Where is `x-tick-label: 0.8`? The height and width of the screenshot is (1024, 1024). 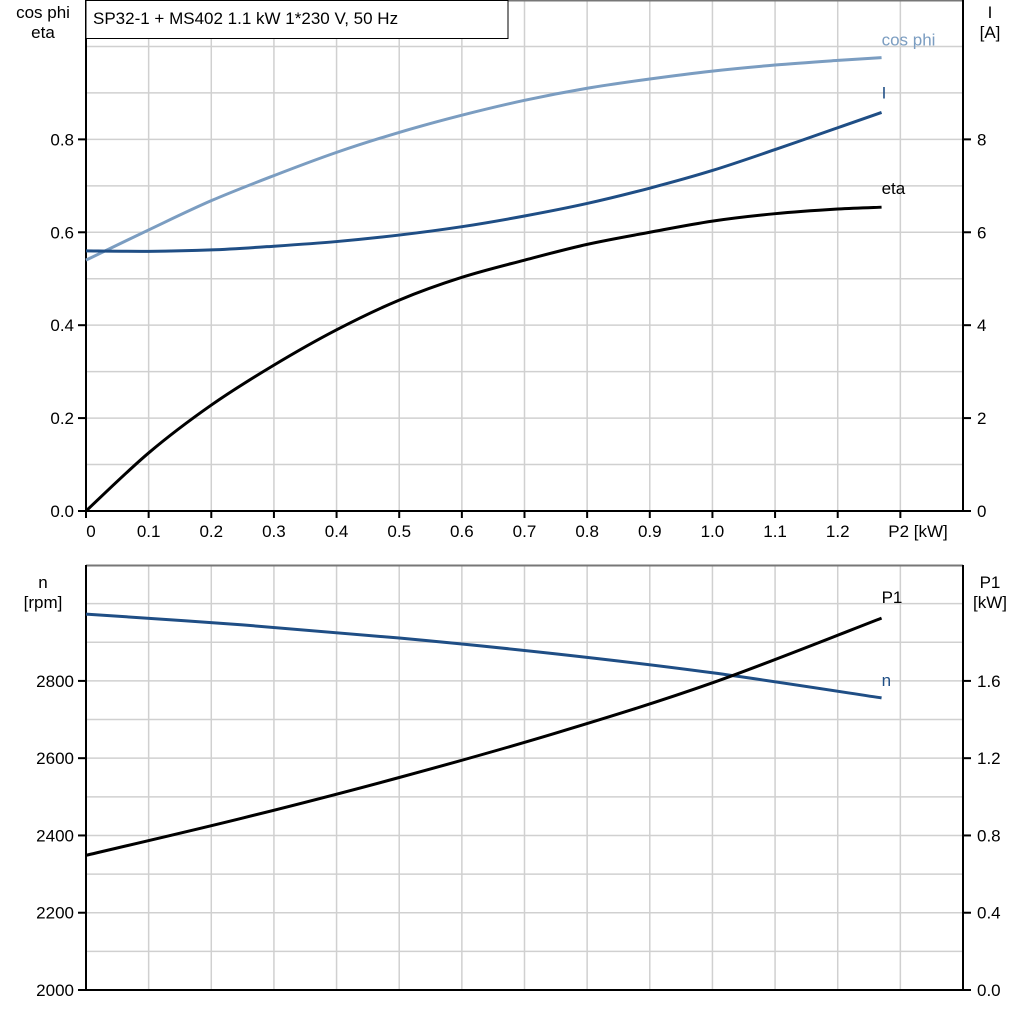
x-tick-label: 0.8 is located at coordinates (587, 531).